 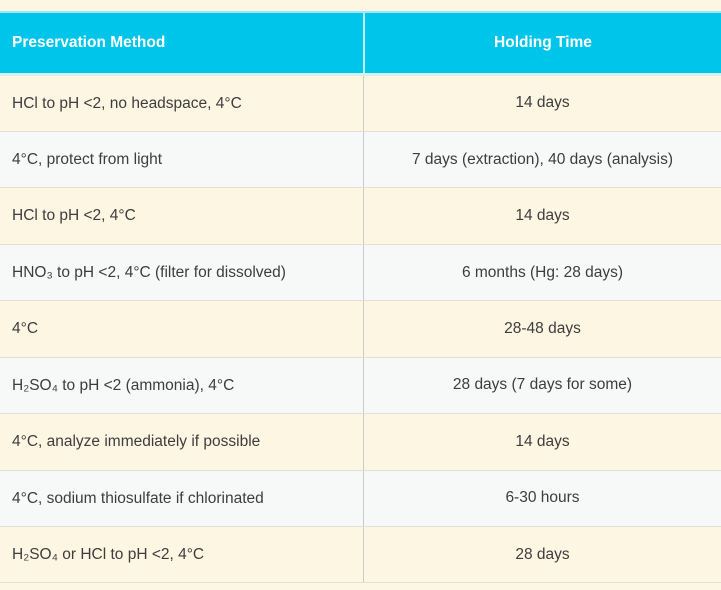 I want to click on table-row: HCl to pH <2, no headspace, 4°C 14 days, so click(x=360, y=103).